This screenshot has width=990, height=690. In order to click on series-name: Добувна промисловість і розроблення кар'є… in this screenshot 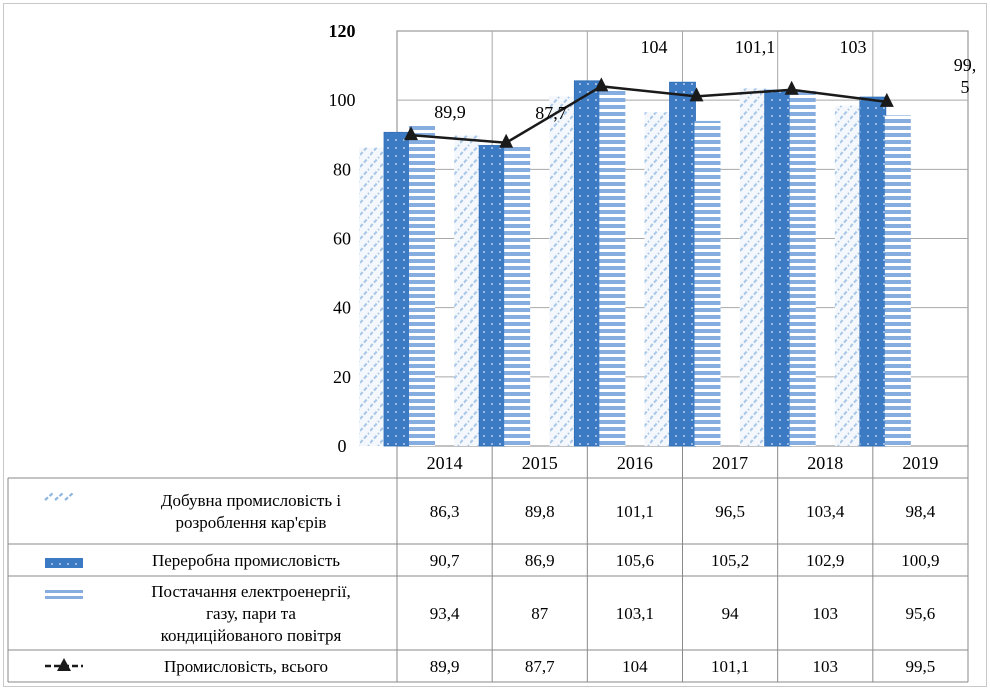, I will do `click(251, 511)`.